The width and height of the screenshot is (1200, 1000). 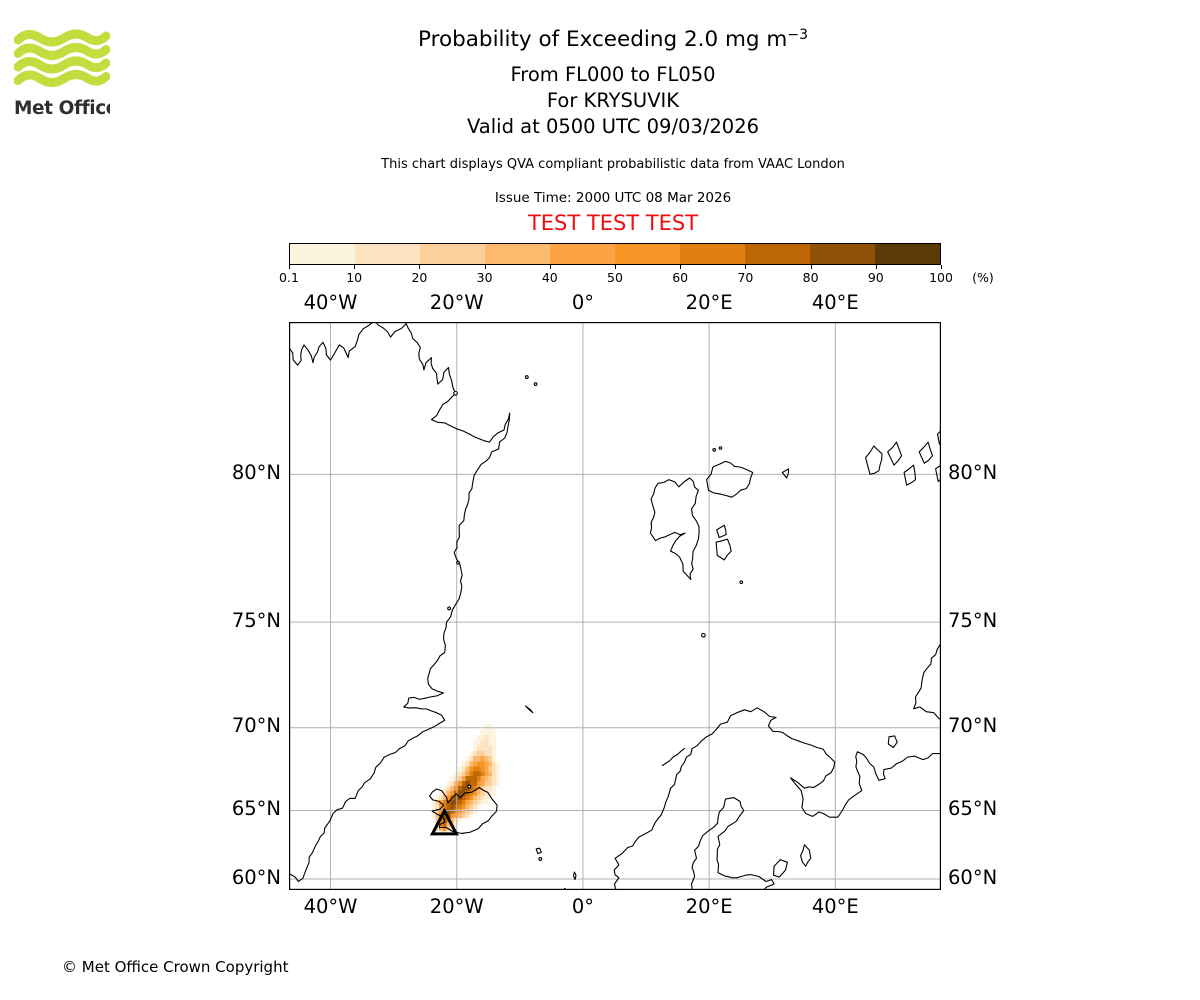 I want to click on logo-wordmark: Met Office, so click(x=62, y=108).